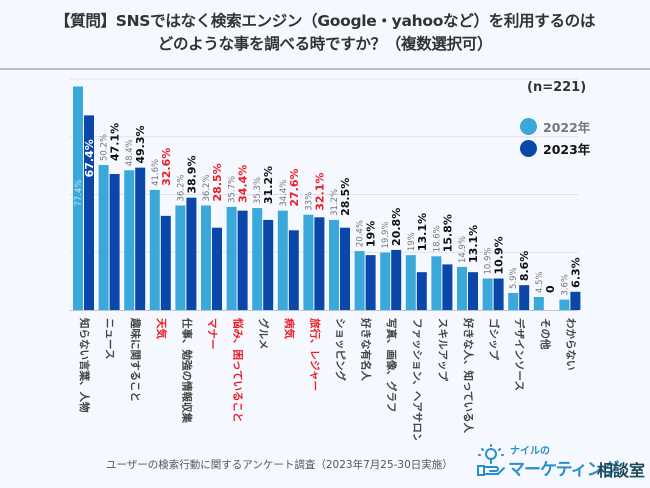  Describe the element at coordinates (567, 127) in the screenshot. I see `legend-label-2022: 2022年` at that location.